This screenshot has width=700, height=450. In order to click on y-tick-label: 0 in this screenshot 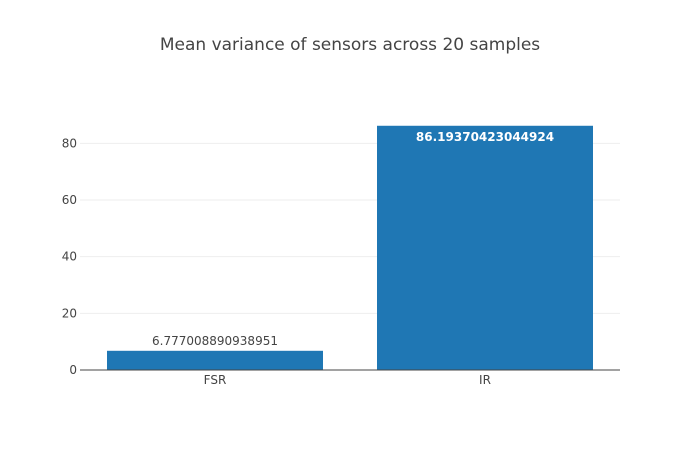, I will do `click(73, 370)`.